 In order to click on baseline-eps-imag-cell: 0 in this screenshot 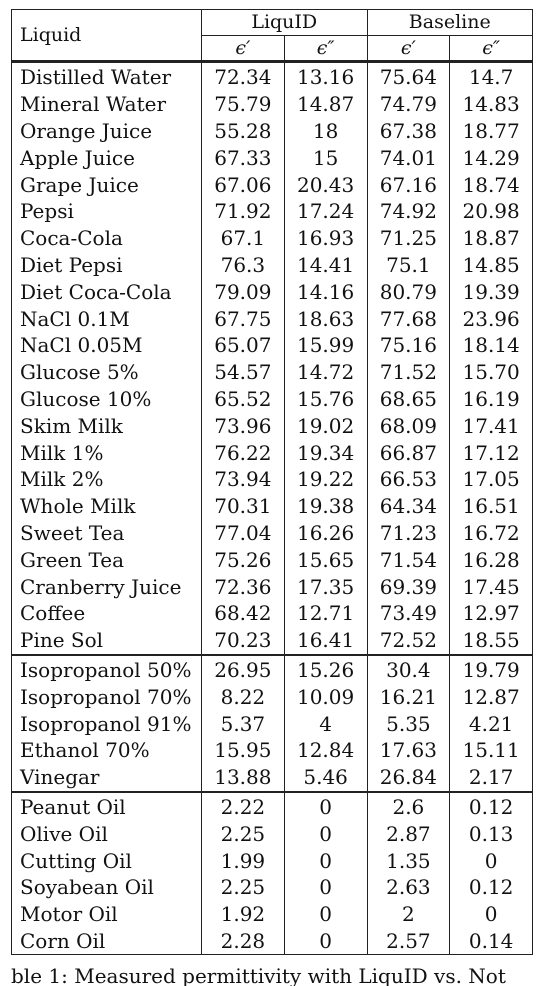, I will do `click(491, 914)`.